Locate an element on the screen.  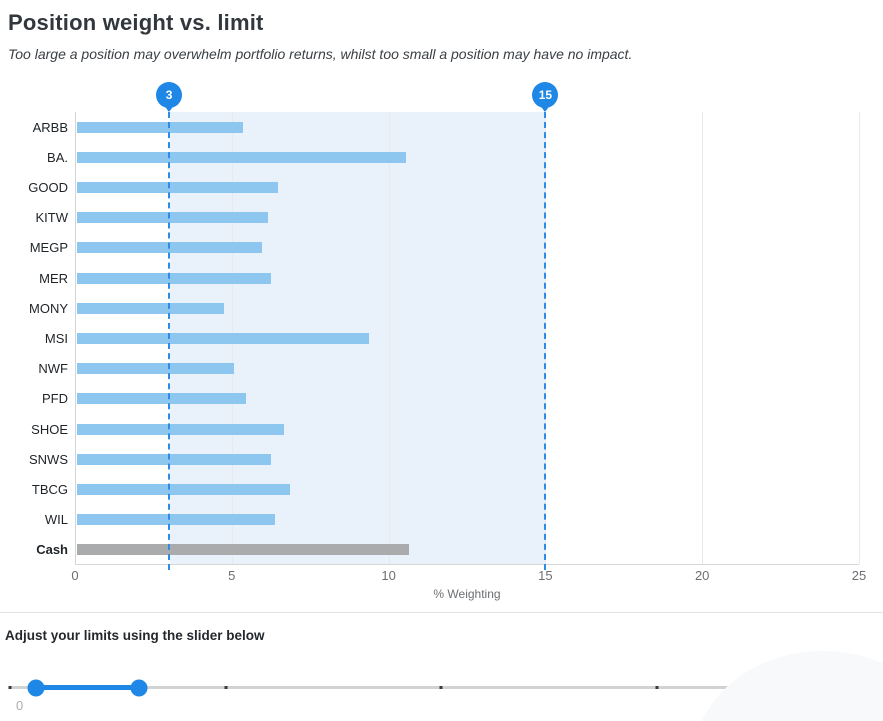
slider-selected-range is located at coordinates (87, 687).